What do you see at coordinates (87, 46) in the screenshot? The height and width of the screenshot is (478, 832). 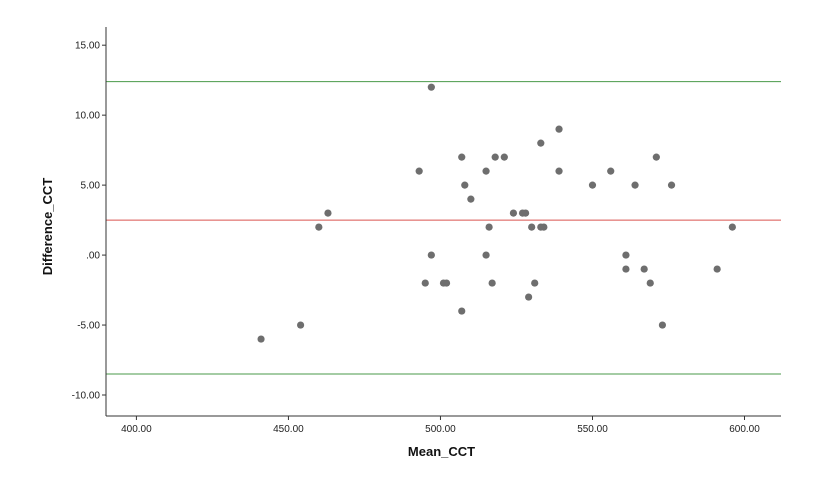 I see `y-tick-label: 15.00` at bounding box center [87, 46].